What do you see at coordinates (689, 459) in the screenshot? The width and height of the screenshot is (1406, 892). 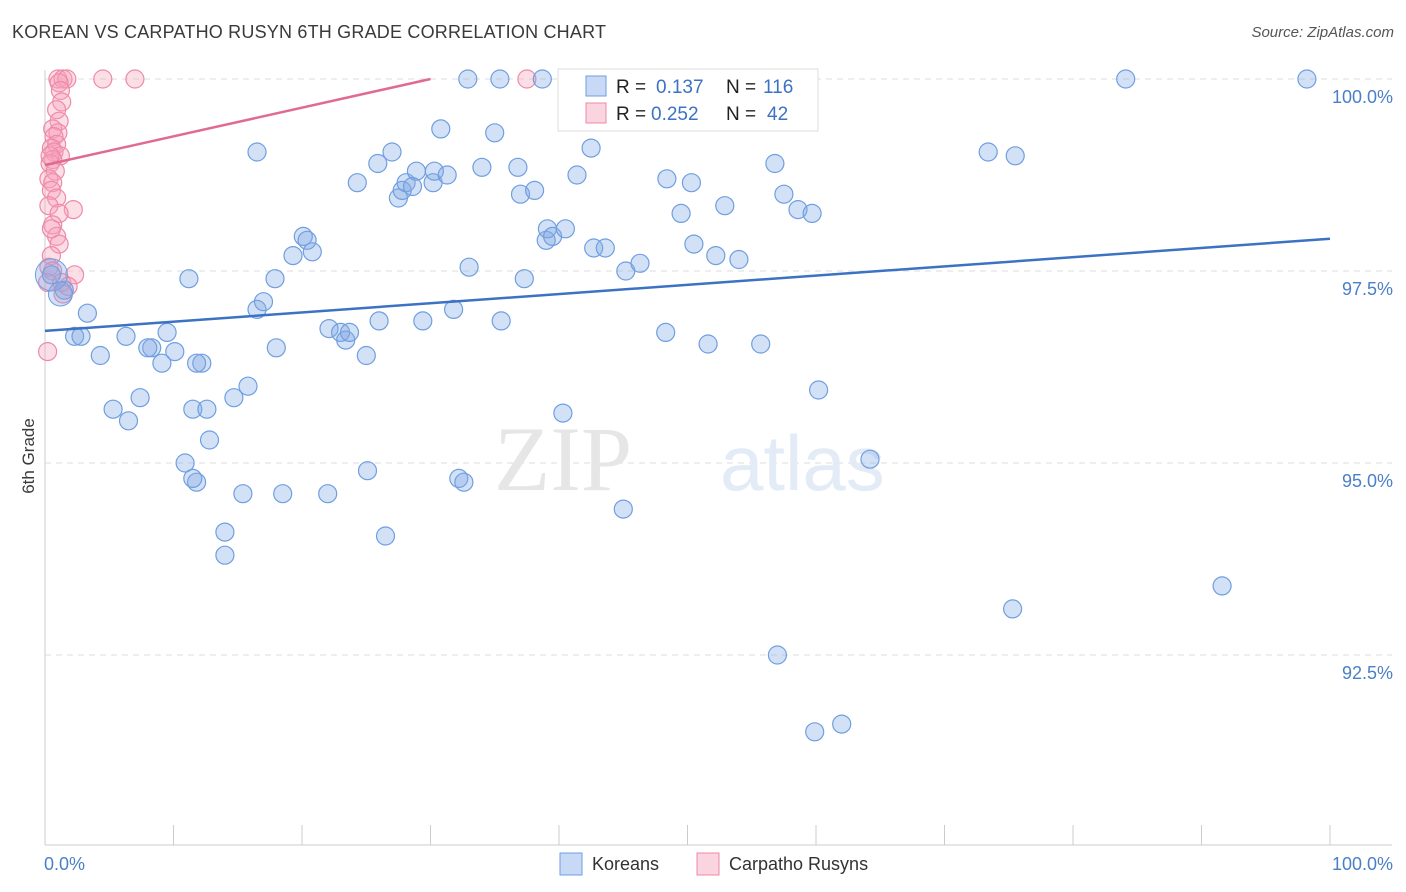 I see `watermark: ZIP atlas` at bounding box center [689, 459].